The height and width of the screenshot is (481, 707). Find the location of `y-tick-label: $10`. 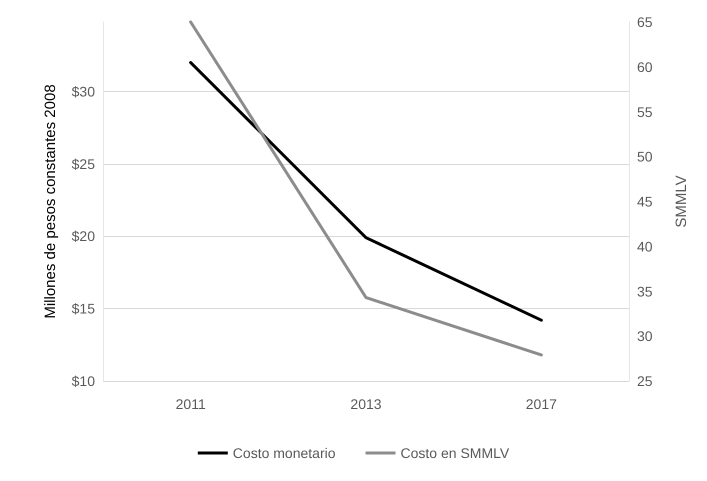

y-tick-label: $10 is located at coordinates (84, 381).